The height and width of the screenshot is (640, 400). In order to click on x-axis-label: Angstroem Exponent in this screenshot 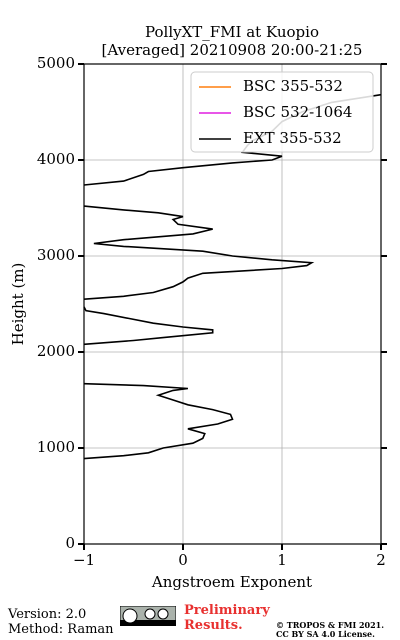, I will do `click(231, 582)`.